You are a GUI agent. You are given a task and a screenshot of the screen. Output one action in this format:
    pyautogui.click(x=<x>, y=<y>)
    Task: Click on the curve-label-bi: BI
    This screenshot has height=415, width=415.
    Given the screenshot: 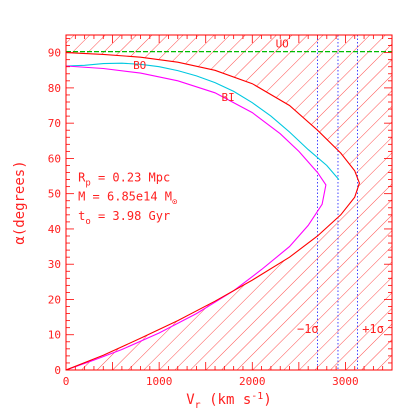 What is the action you would take?
    pyautogui.click(x=228, y=97)
    